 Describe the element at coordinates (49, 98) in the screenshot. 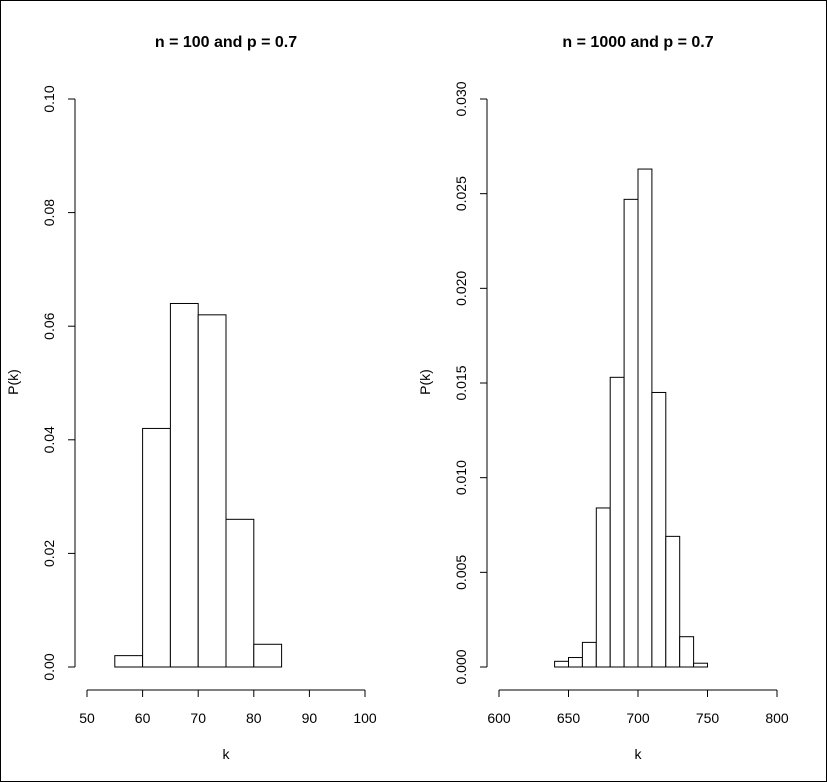

I see `left-y-tick-label: 0.10` at that location.